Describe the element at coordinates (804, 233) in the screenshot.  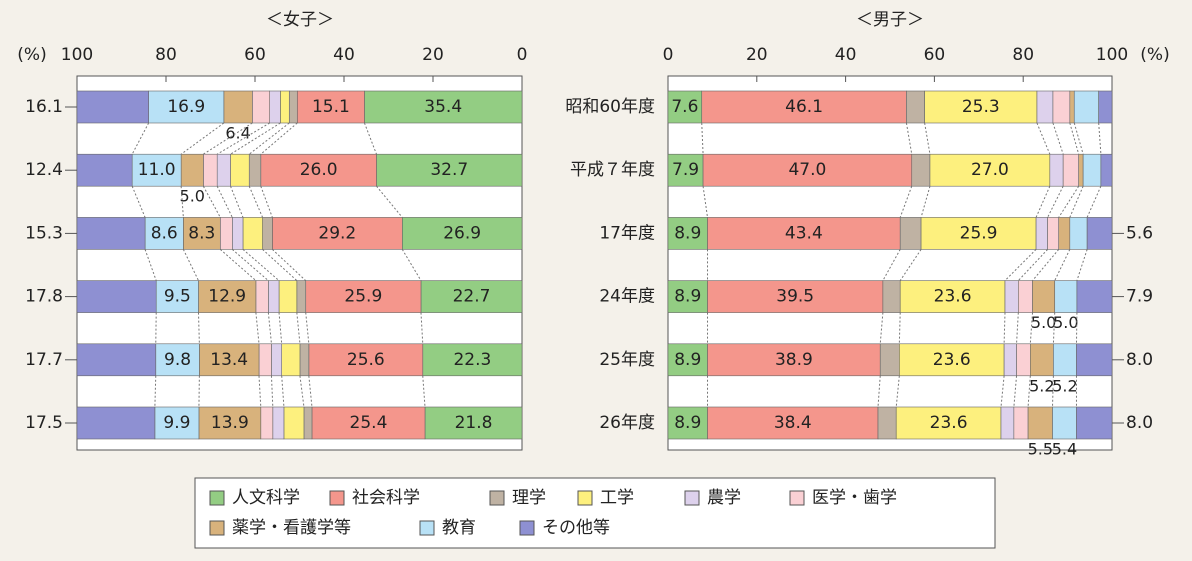
I see `value-label: 43.4` at that location.